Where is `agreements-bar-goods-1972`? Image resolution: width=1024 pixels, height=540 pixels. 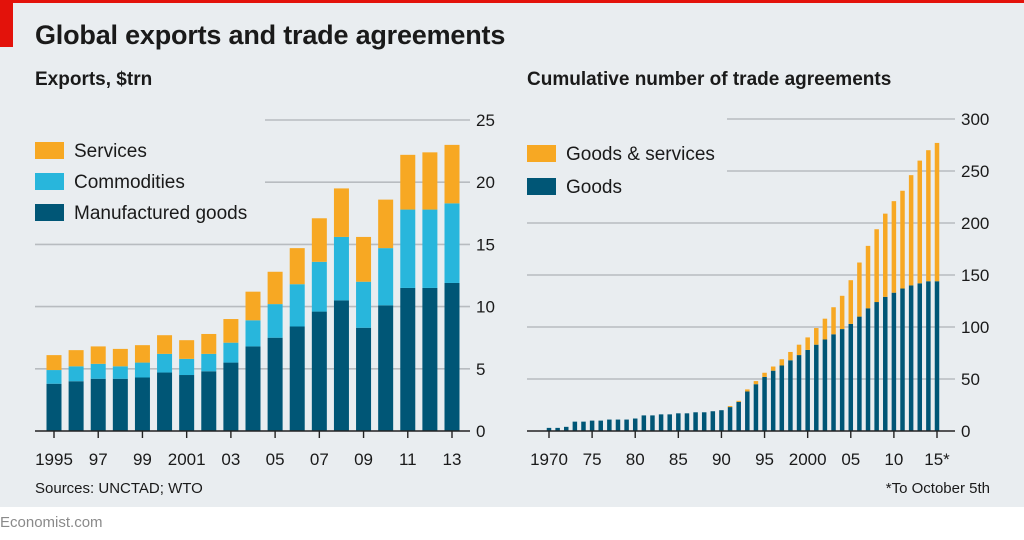 agreements-bar-goods-1972 is located at coordinates (566, 428).